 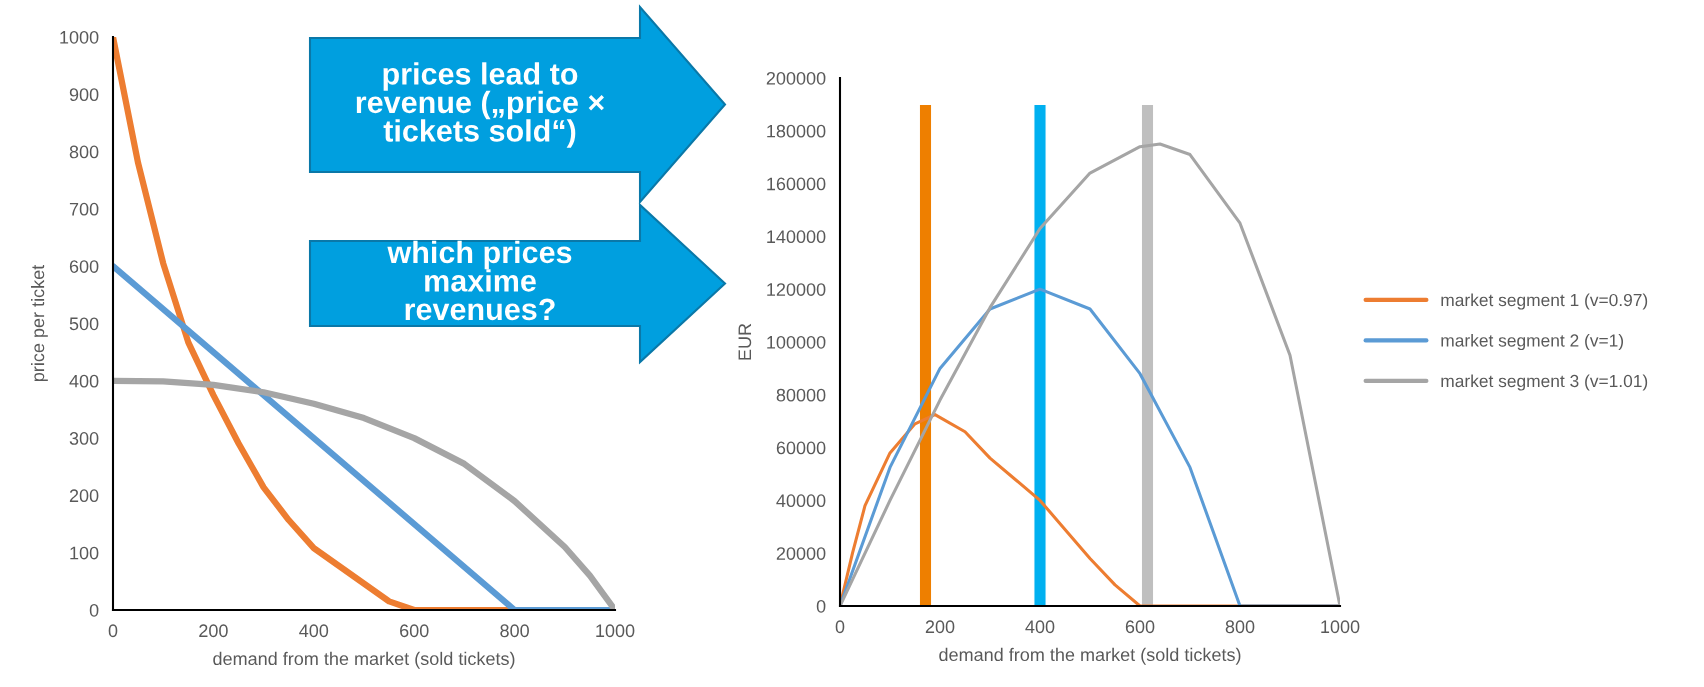 What do you see at coordinates (796, 342) in the screenshot?
I see `y-tick-label: 100000` at bounding box center [796, 342].